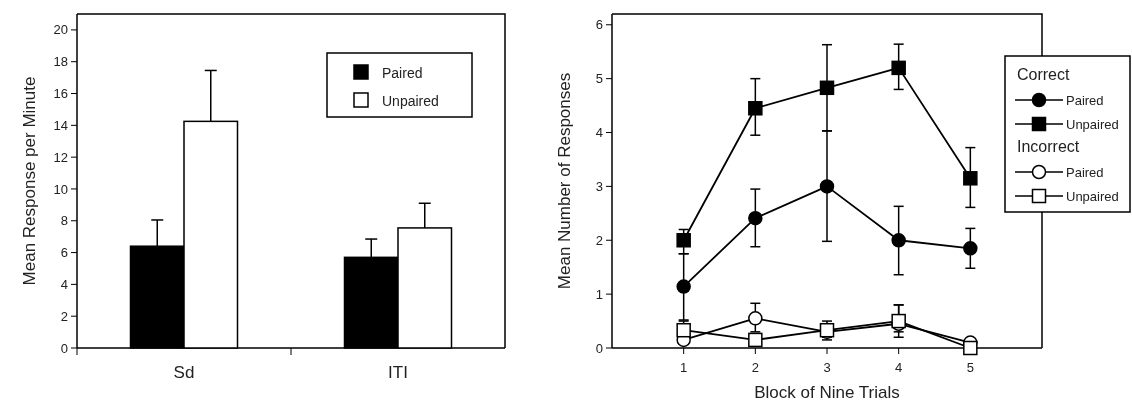 Image resolution: width=1132 pixels, height=407 pixels. I want to click on x-tick-label: ITI, so click(398, 372).